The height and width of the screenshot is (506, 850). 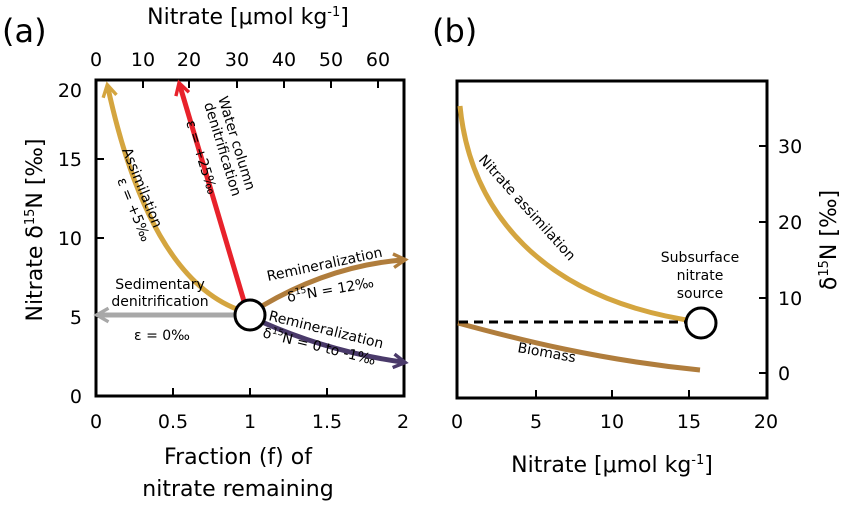 What do you see at coordinates (211, 194) in the screenshot?
I see `water-column-arrow` at bounding box center [211, 194].